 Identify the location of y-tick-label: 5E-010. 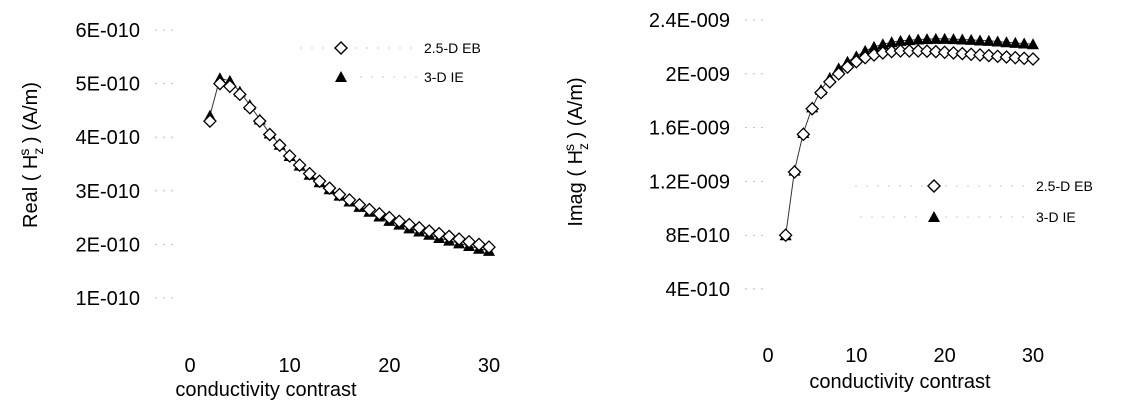
(108, 85).